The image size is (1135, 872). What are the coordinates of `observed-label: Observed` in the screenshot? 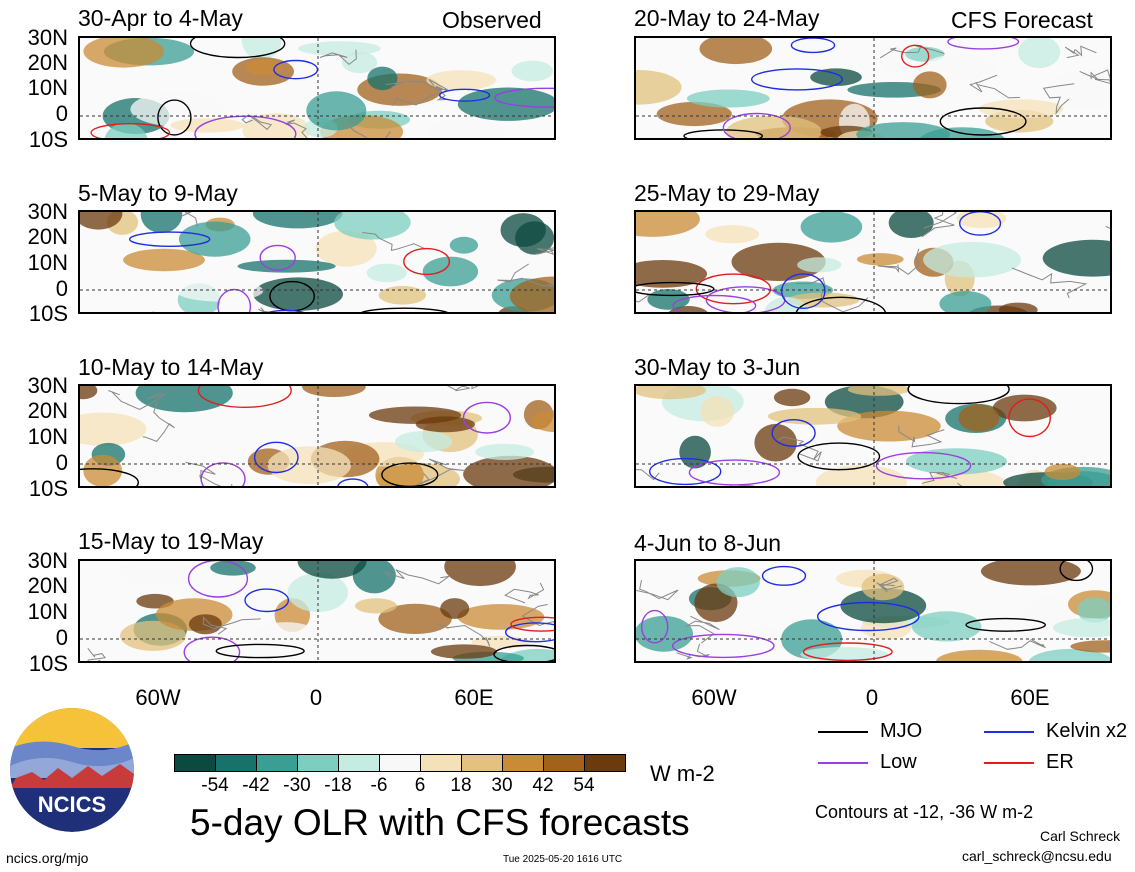 It's located at (492, 20).